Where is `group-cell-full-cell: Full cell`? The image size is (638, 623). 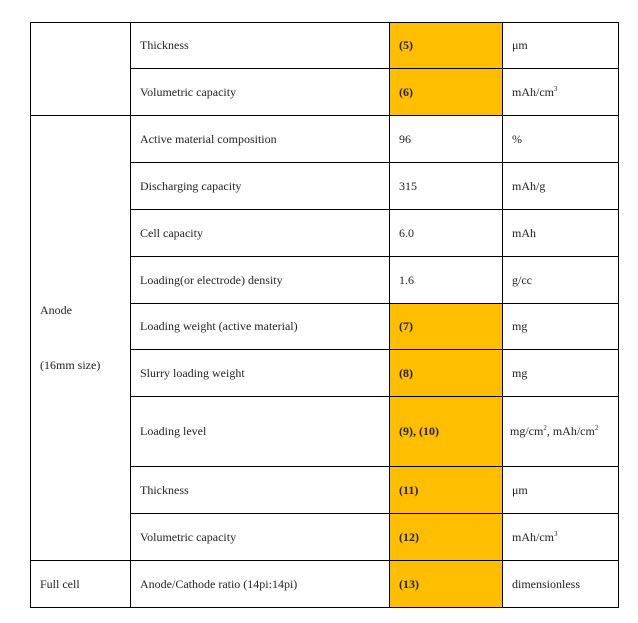
group-cell-full-cell: Full cell is located at coordinates (80, 584).